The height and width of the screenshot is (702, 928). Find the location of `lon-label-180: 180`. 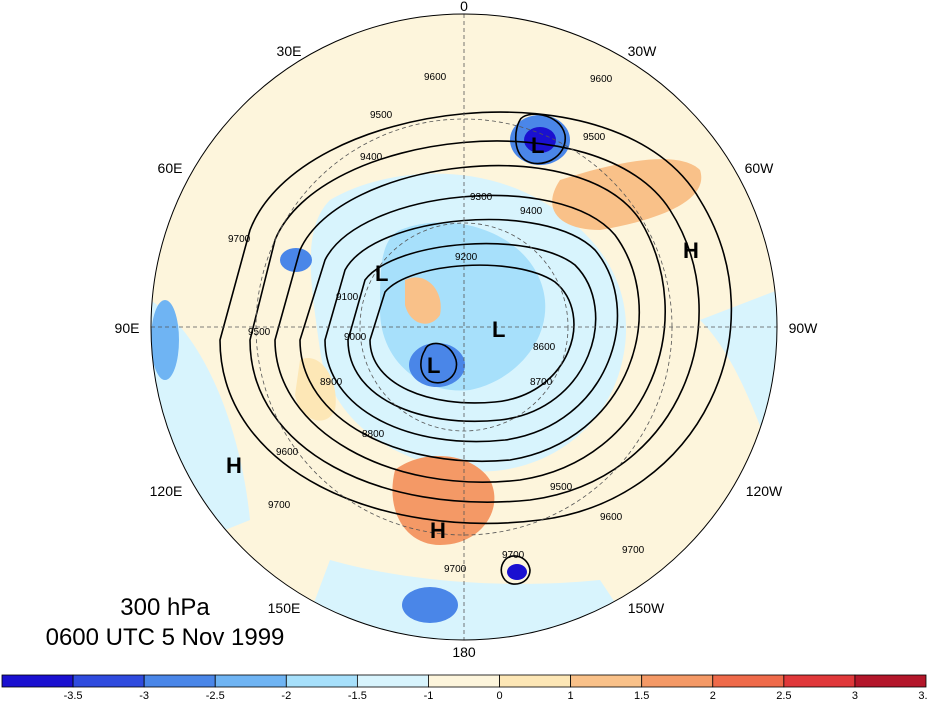

lon-label-180: 180 is located at coordinates (464, 652).